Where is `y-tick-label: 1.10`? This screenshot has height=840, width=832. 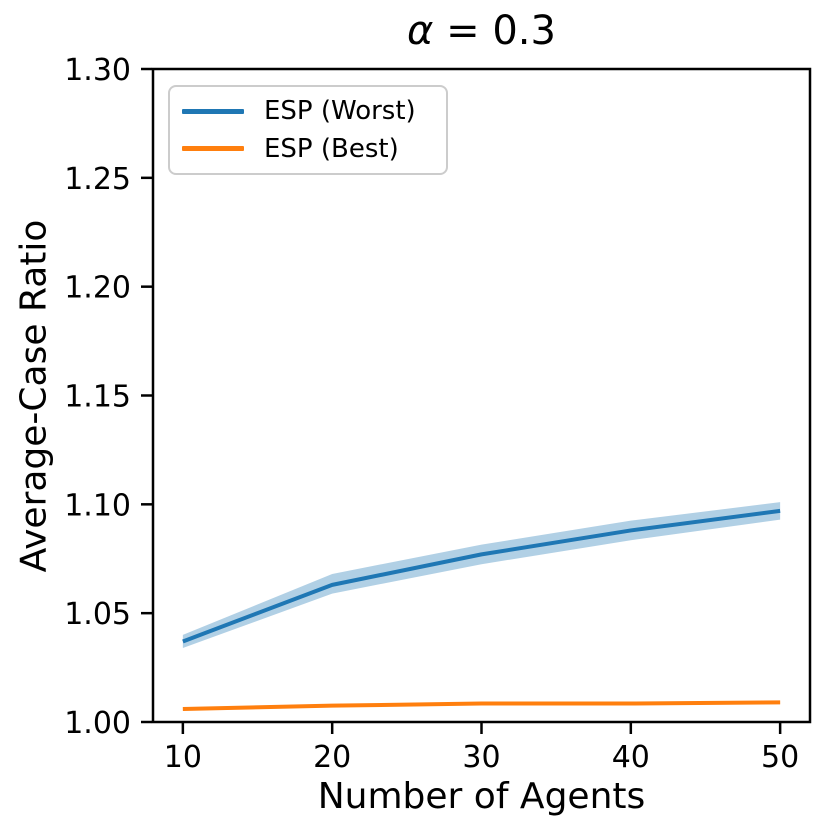 y-tick-label: 1.10 is located at coordinates (97, 505).